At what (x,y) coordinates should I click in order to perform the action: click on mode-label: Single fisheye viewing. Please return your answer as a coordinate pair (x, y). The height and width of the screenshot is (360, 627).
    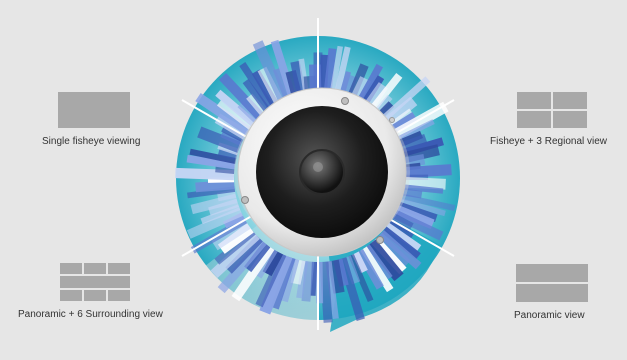
    Looking at the image, I should click on (91, 141).